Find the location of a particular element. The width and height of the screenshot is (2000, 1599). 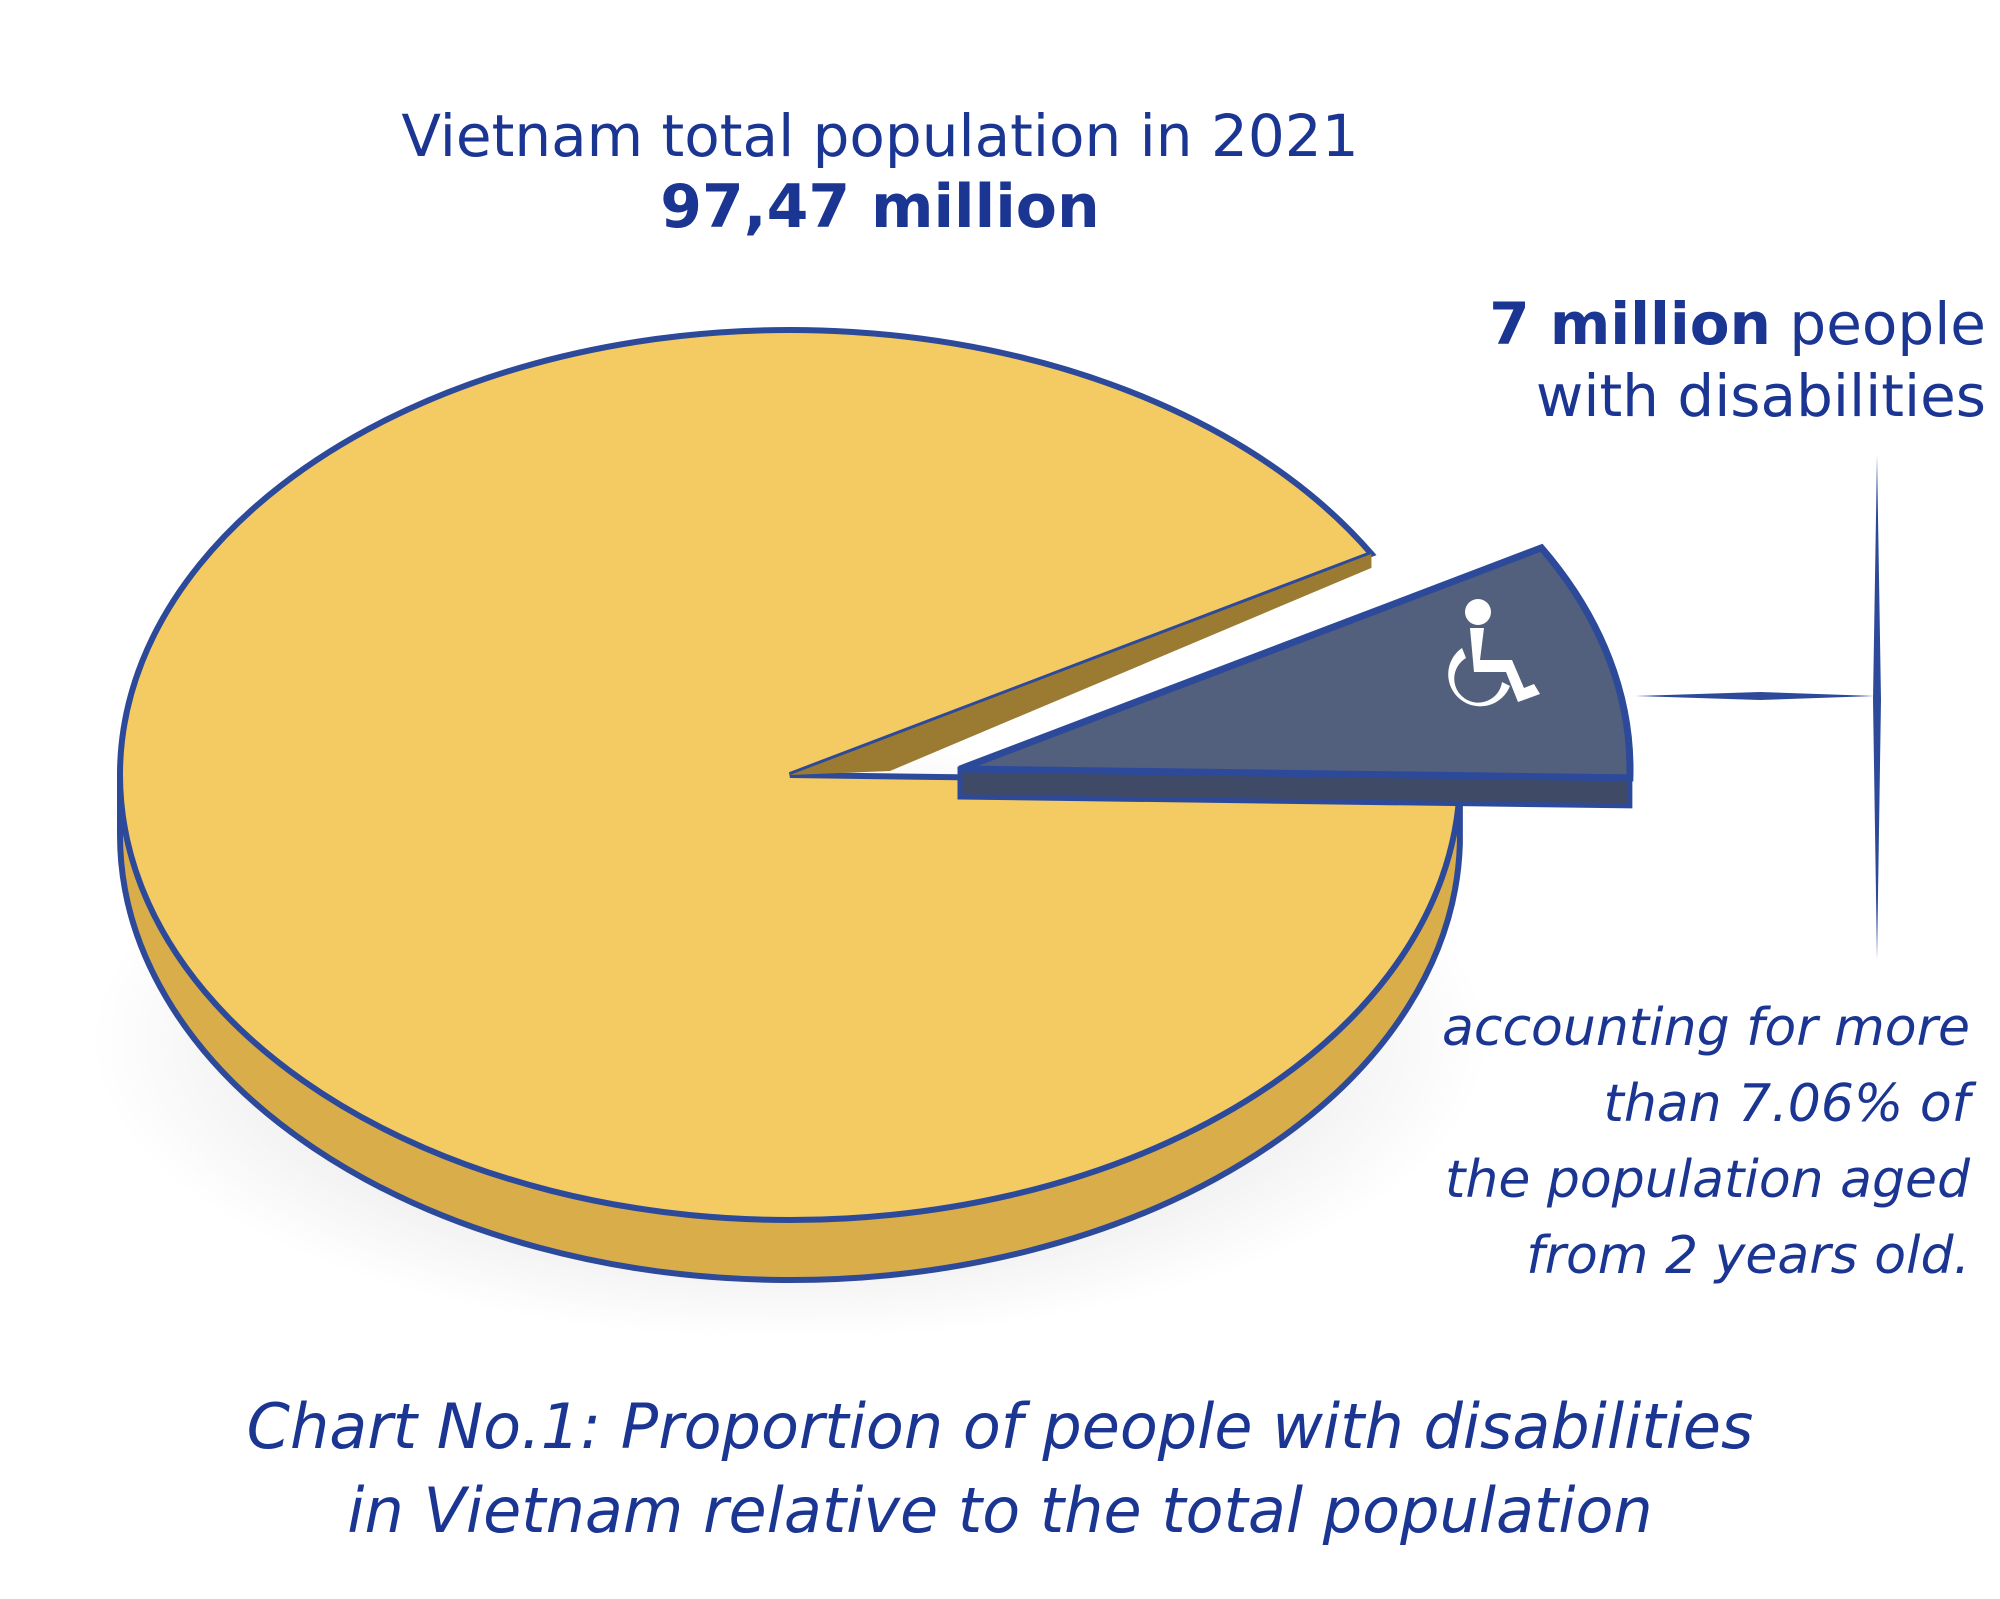

callout-horizontal-marker is located at coordinates (1755, 696).